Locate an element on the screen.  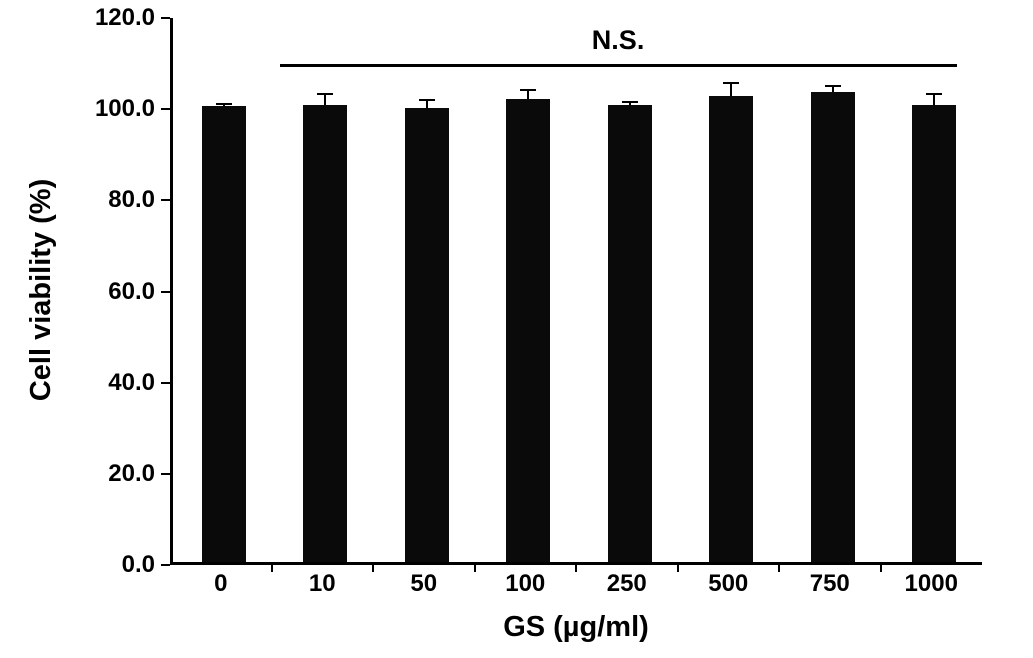
x-tick-label: 100 is located at coordinates (525, 583).